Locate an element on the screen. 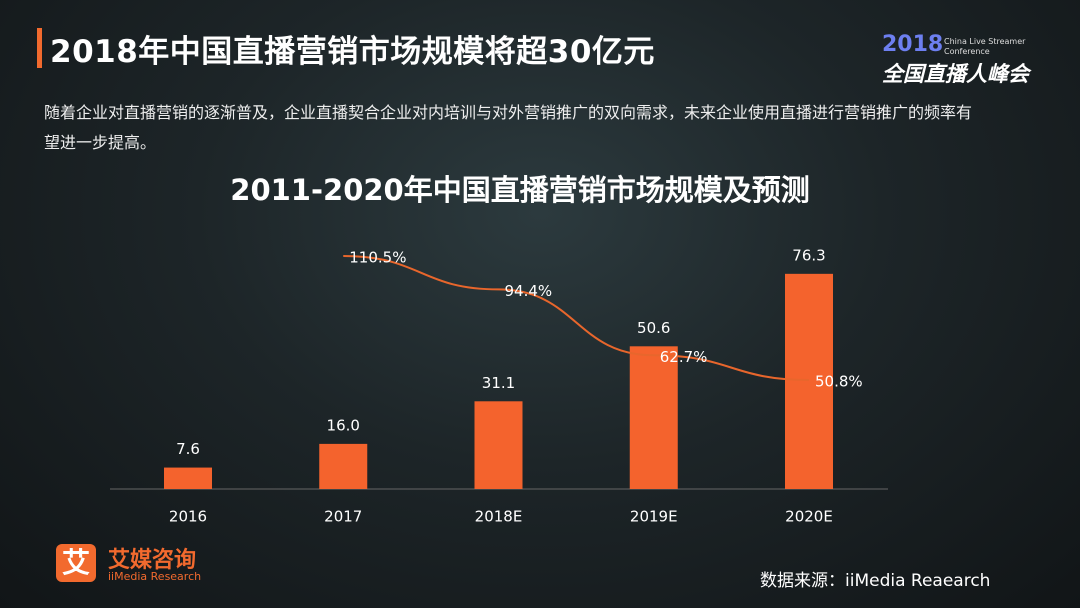 The height and width of the screenshot is (608, 1080). x-tick-label: 2018E is located at coordinates (499, 517).